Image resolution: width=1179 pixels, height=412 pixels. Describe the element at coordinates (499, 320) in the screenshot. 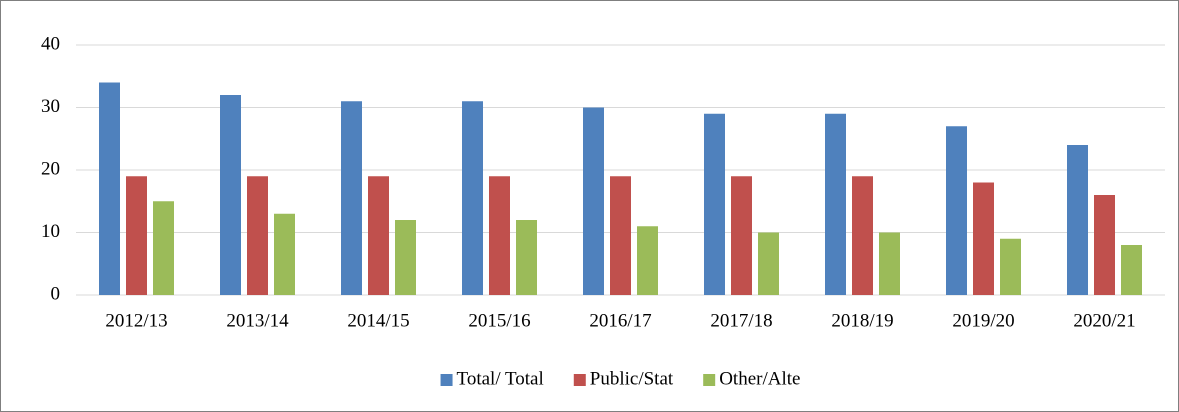

I see `x-tick-label: 2015/16` at that location.